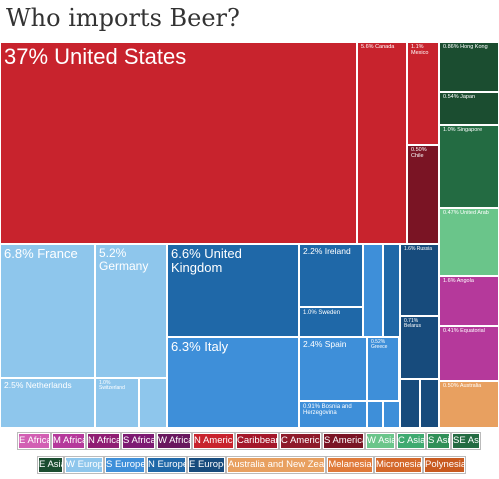 The image size is (499, 479). What do you see at coordinates (411, 441) in the screenshot?
I see `legend-item-c-asia: C Asia` at bounding box center [411, 441].